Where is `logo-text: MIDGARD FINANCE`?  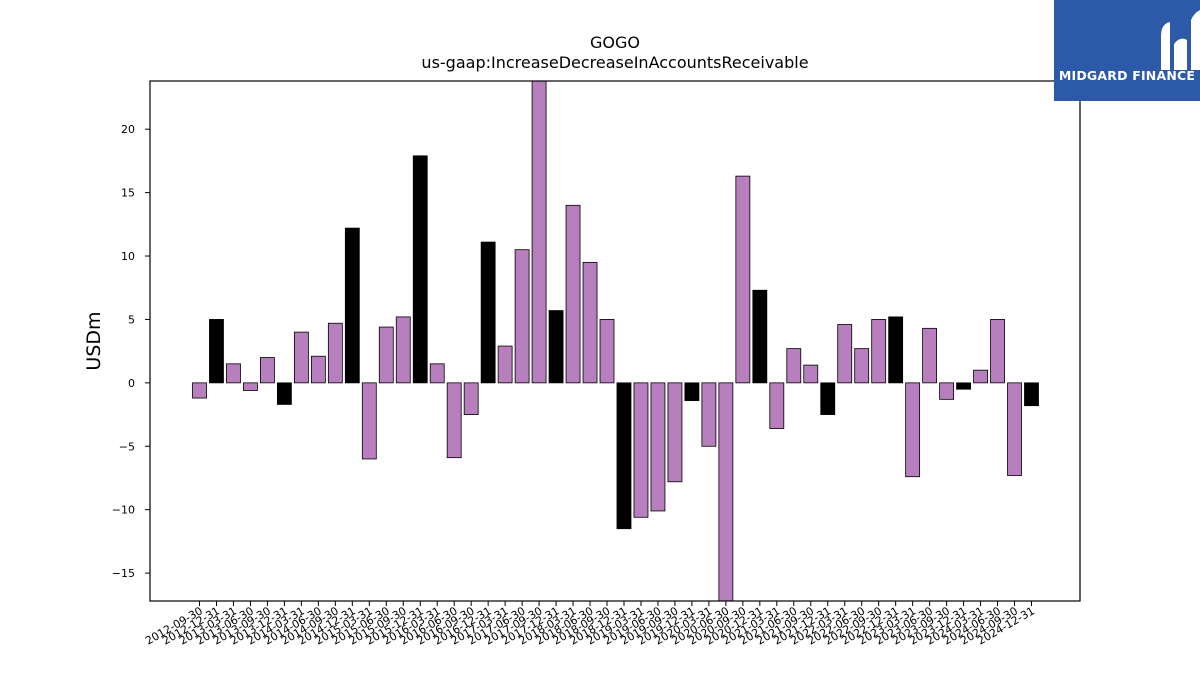 logo-text: MIDGARD FINANCE is located at coordinates (1127, 75).